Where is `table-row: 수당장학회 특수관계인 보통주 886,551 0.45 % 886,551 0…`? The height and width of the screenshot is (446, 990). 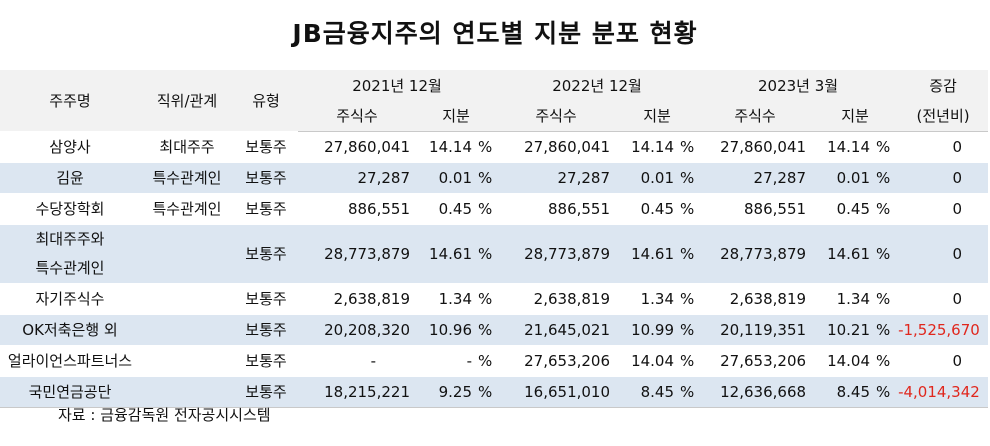
table-row: 수당장학회 특수관계인 보통주 886,551 0.45 % 886,551 0… is located at coordinates (494, 209).